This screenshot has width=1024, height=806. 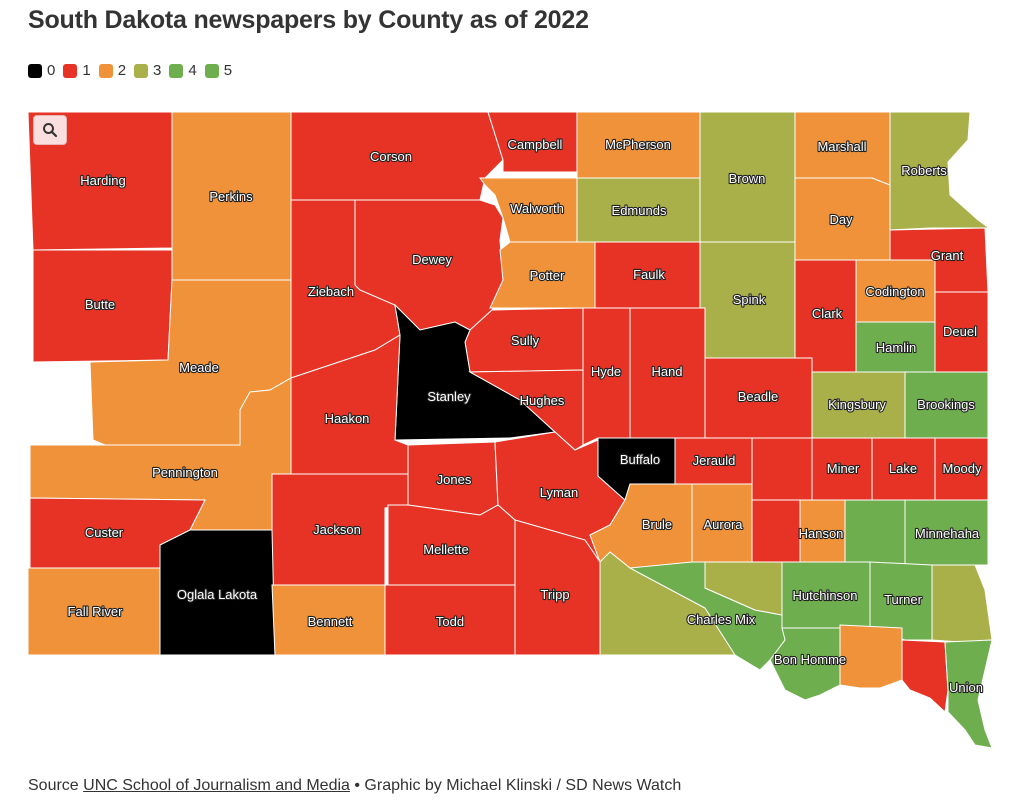 I want to click on county-label: Miner, so click(x=843, y=468).